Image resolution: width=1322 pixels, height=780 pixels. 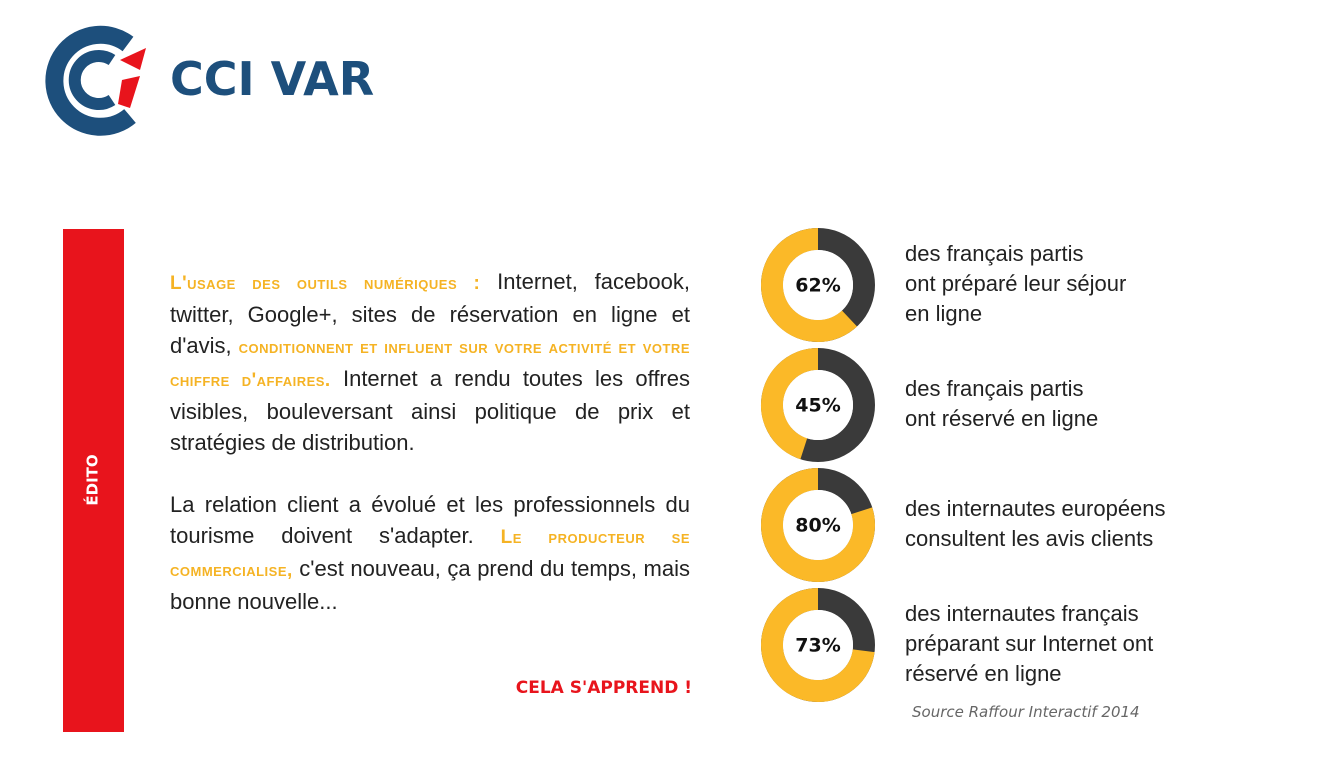 What do you see at coordinates (1029, 643) in the screenshot?
I see `stat-text: préparant sur Internet ont` at bounding box center [1029, 643].